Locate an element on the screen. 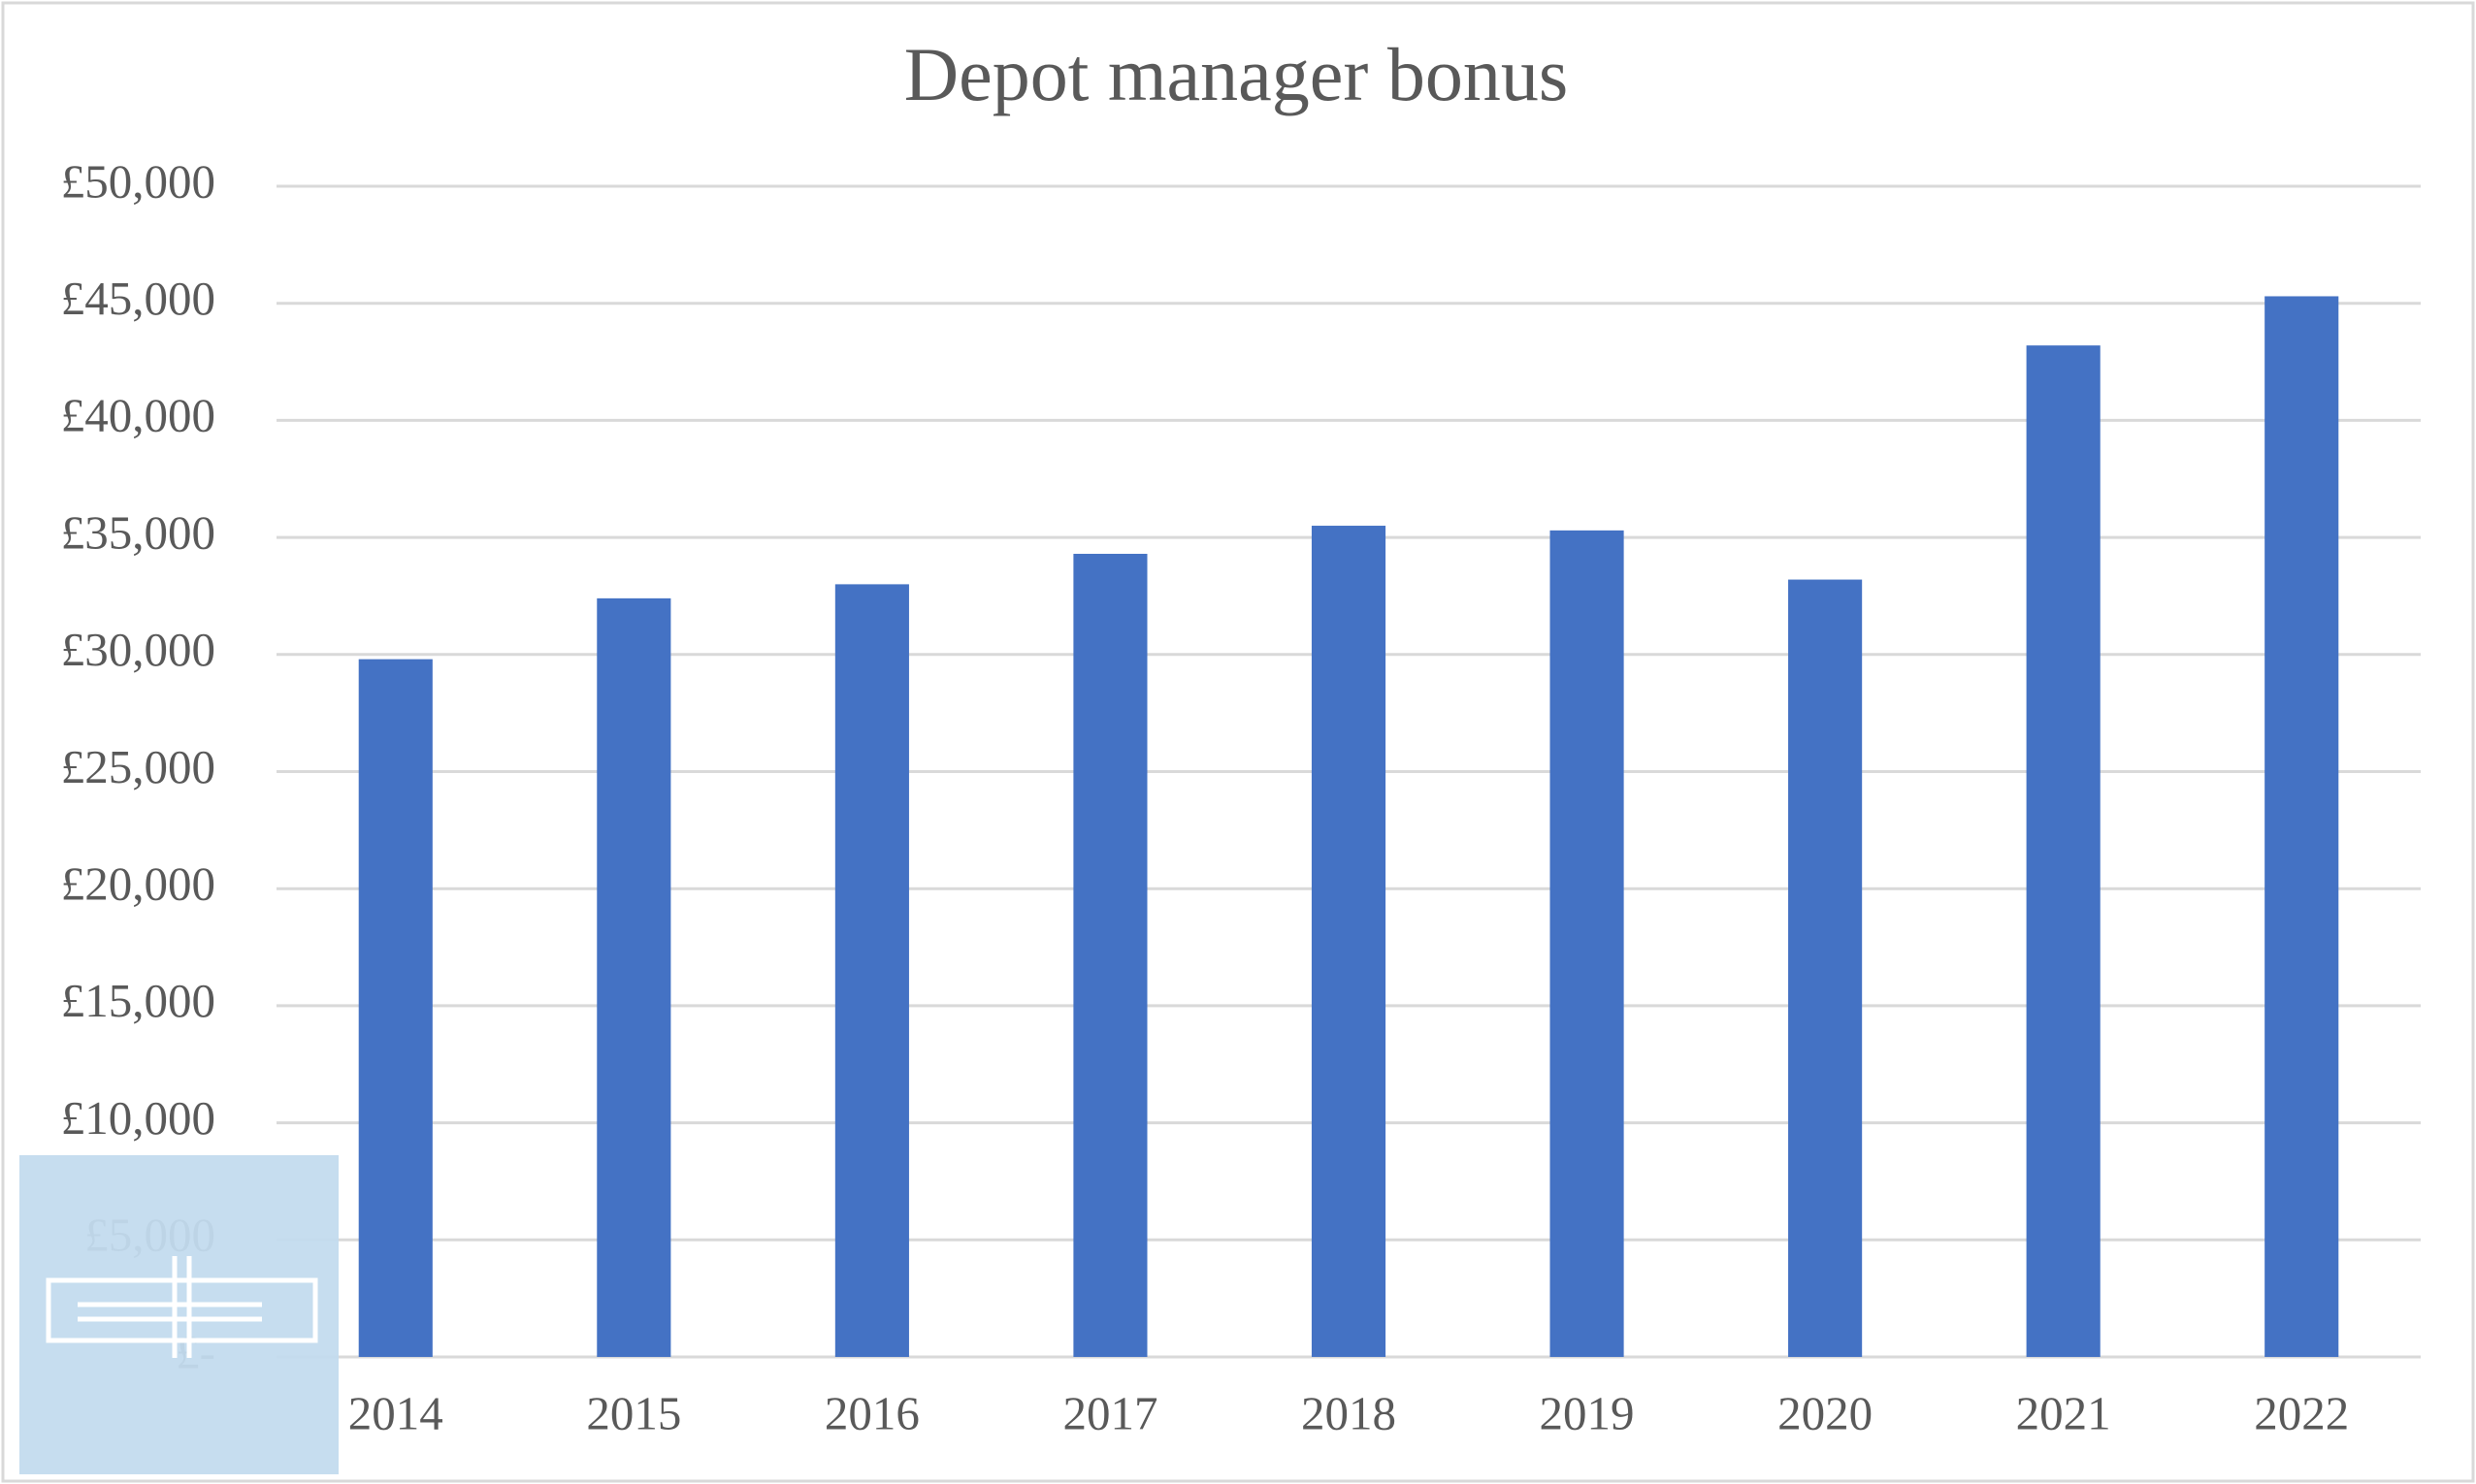  y-tick-label: £10,000 is located at coordinates (138, 1118).